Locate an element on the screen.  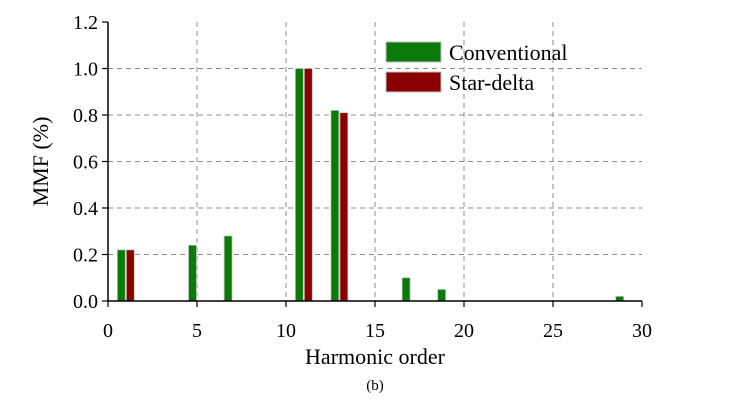
x-tick-label: 30 is located at coordinates (642, 331).